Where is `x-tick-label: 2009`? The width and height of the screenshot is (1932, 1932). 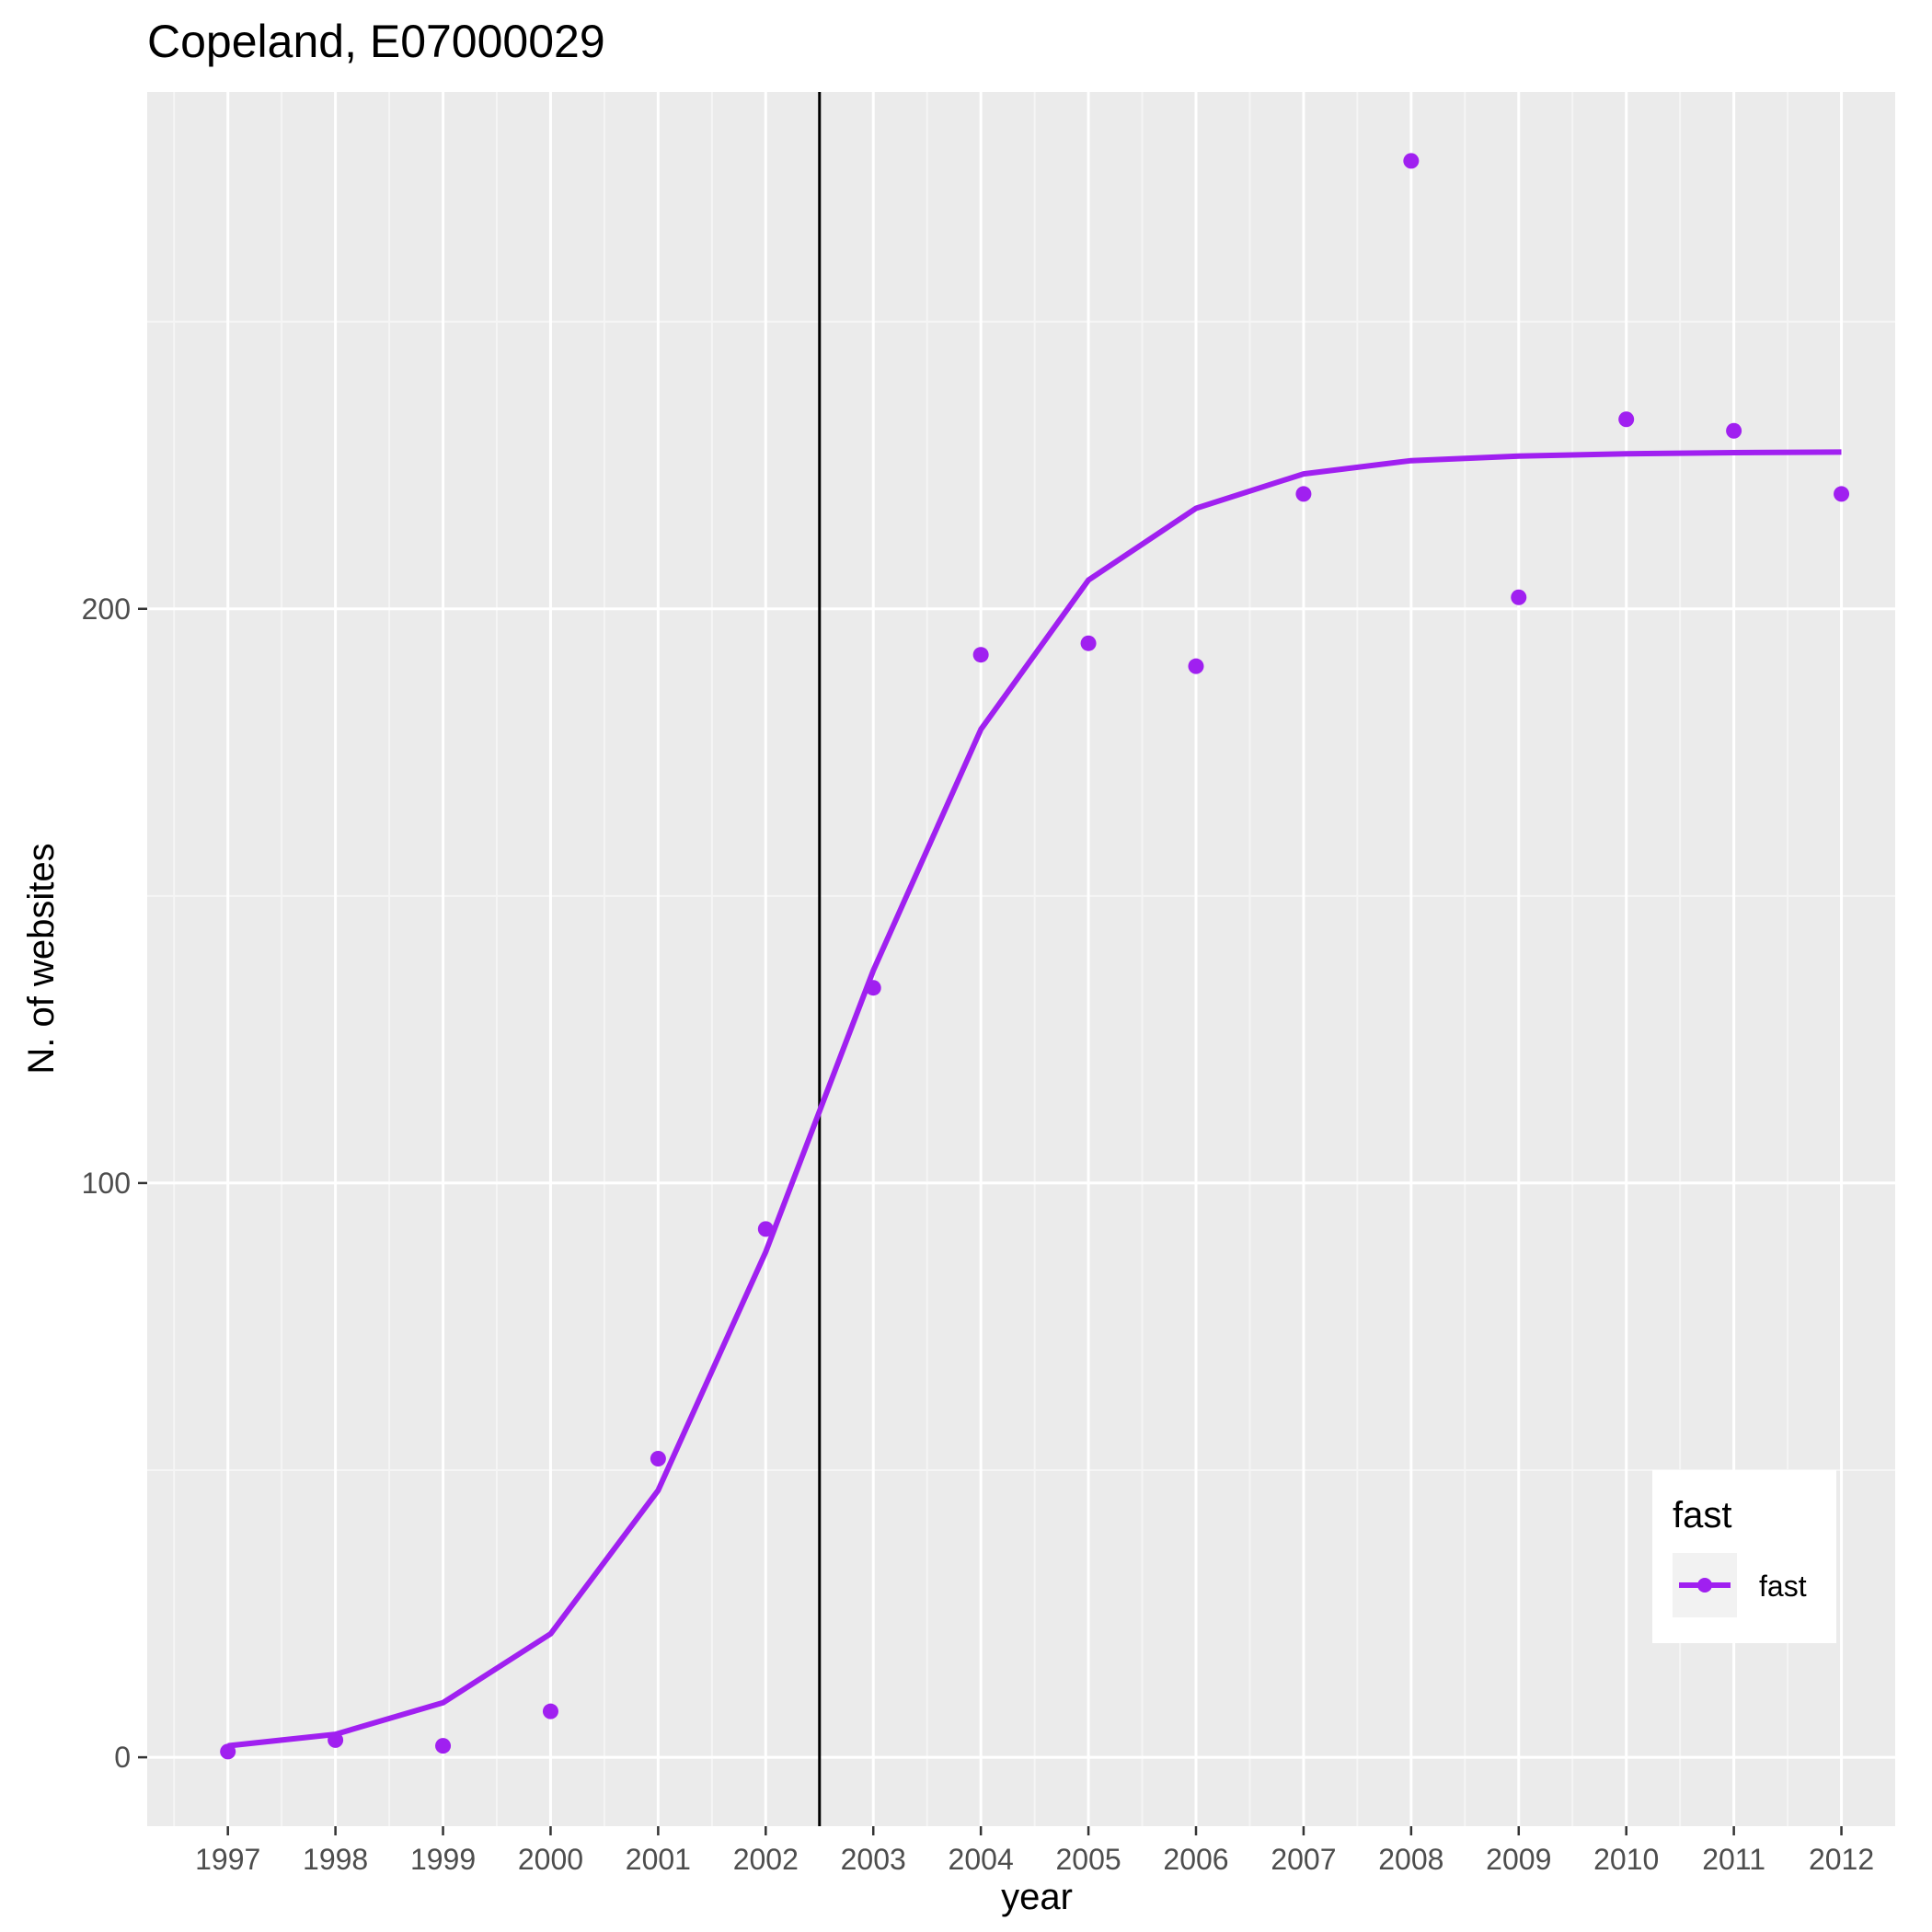
x-tick-label: 2009 is located at coordinates (1518, 1859).